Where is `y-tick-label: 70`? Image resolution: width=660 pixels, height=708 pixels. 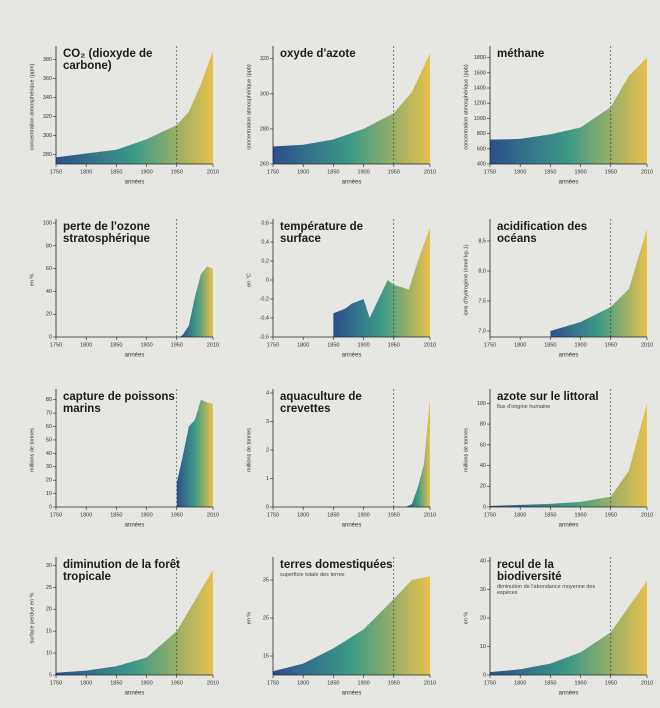
y-tick-label: 70 is located at coordinates (49, 414).